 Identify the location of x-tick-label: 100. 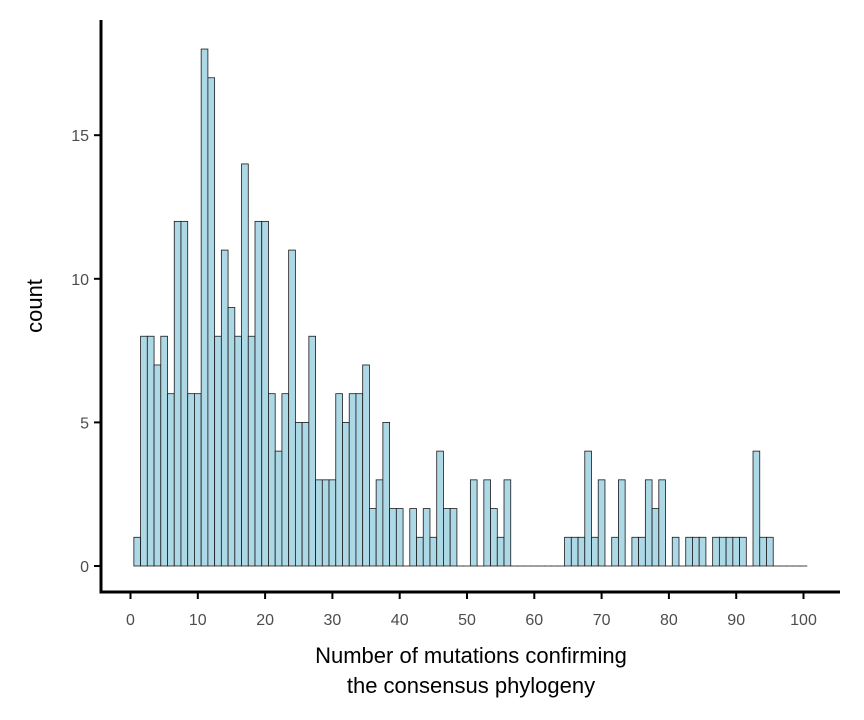
(803, 620).